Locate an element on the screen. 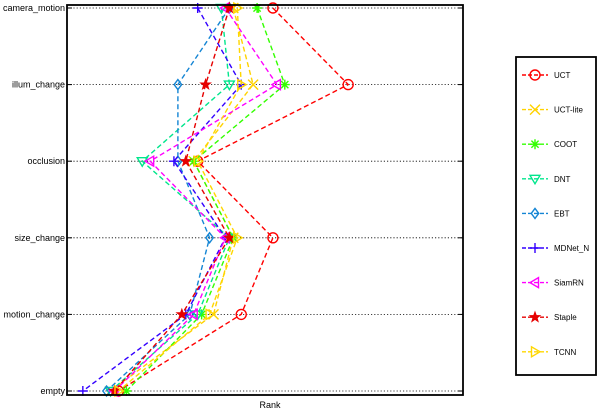  legend-label: UCT-lite is located at coordinates (568, 110).